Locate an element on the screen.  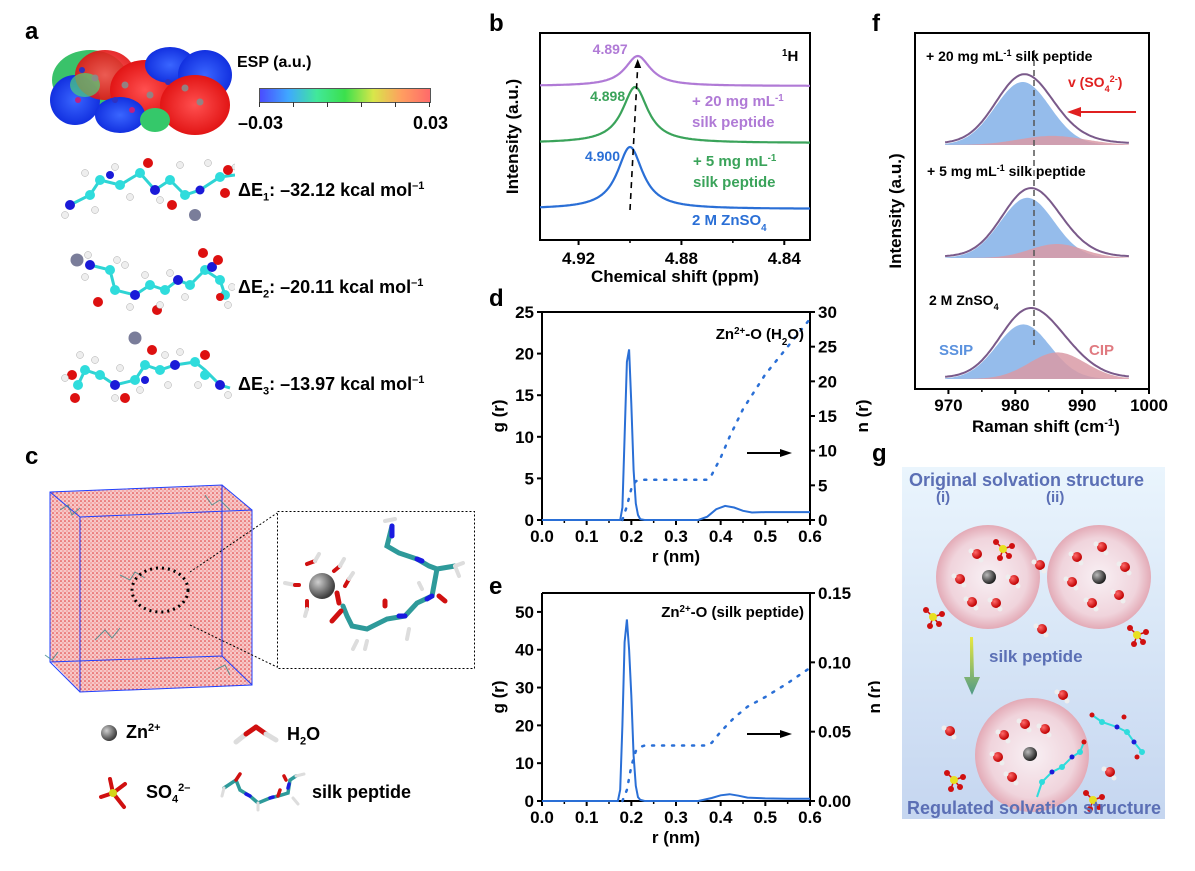
binding-energy-1-label: ΔE is located at coordinates (250, 190).